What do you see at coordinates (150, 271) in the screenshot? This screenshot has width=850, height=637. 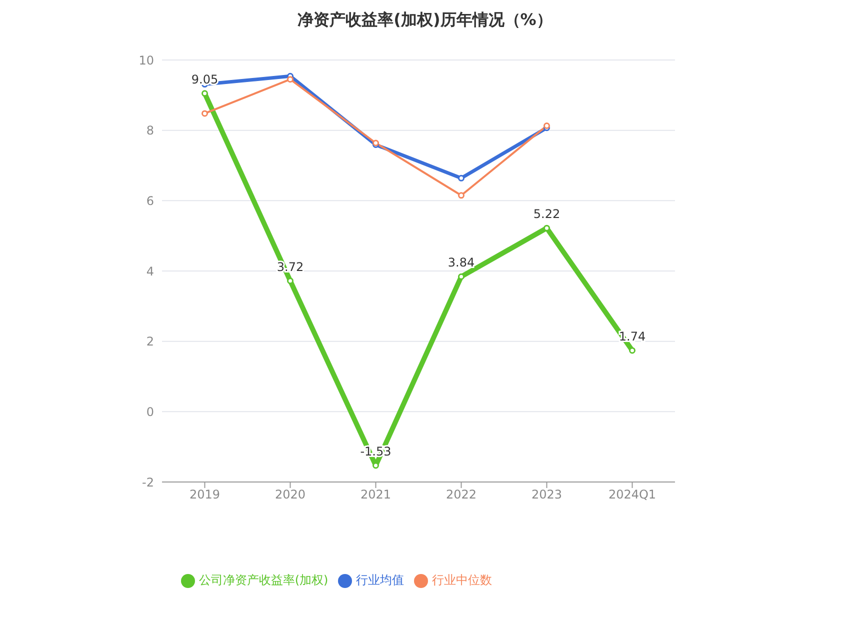 I see `y-tick-label: 4` at bounding box center [150, 271].